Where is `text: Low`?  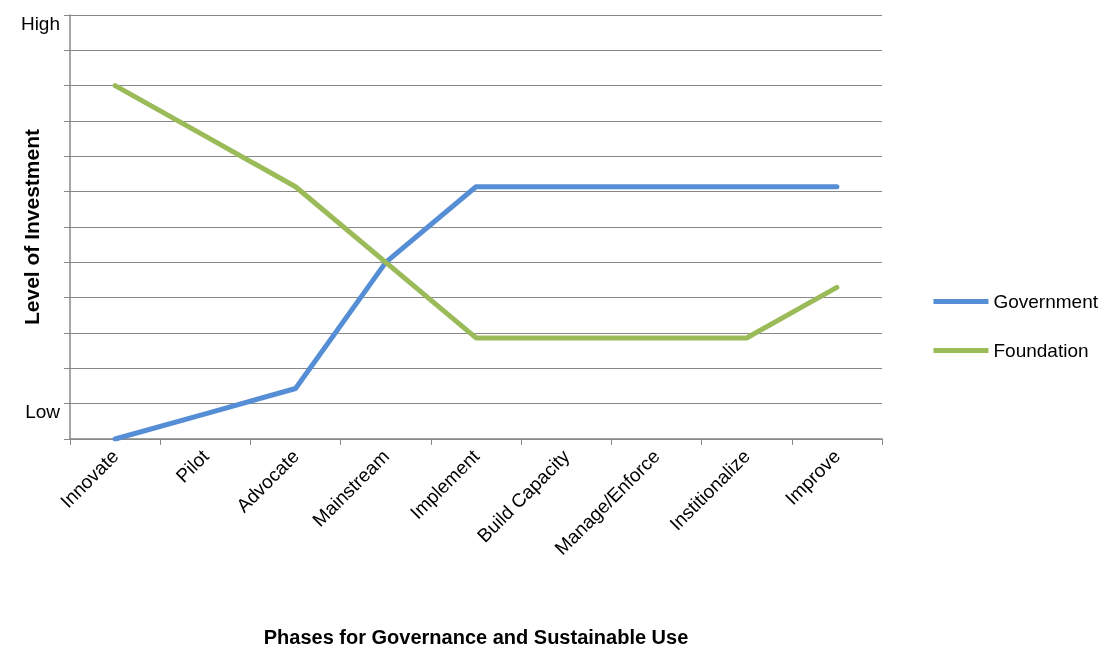
text: Low is located at coordinates (43, 411).